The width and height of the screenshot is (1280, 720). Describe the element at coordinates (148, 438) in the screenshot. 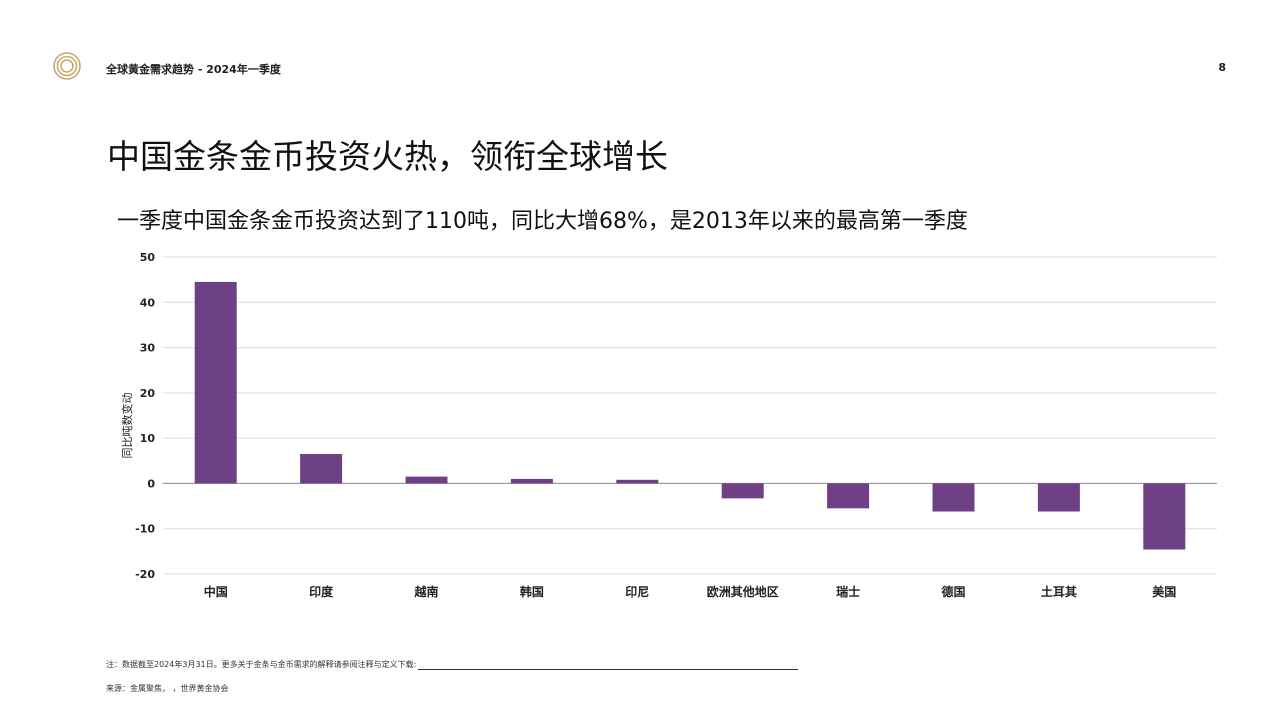

I see `y-tick-label: 10` at that location.